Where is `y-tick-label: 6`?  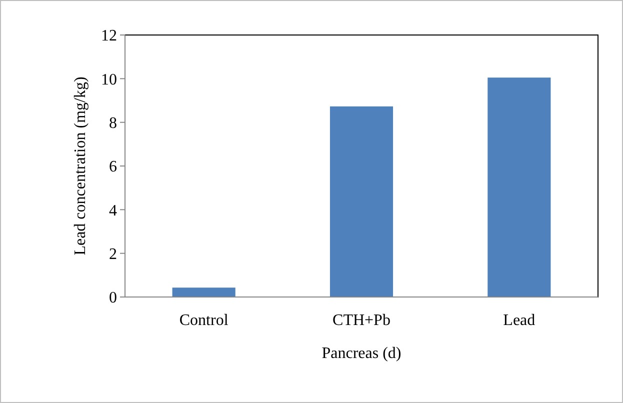
y-tick-label: 6 is located at coordinates (113, 167).